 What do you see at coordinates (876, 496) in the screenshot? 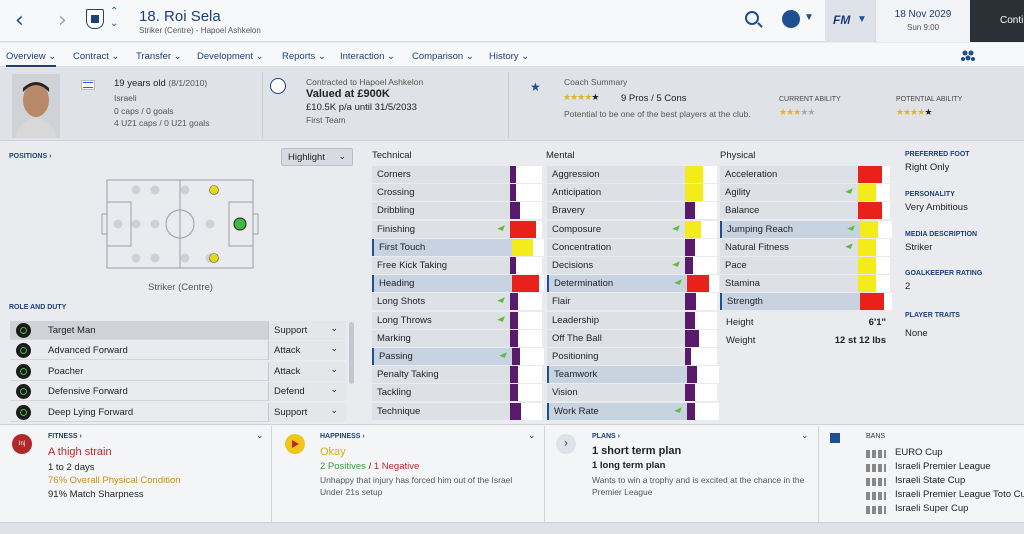
I see `ban-icon` at bounding box center [876, 496].